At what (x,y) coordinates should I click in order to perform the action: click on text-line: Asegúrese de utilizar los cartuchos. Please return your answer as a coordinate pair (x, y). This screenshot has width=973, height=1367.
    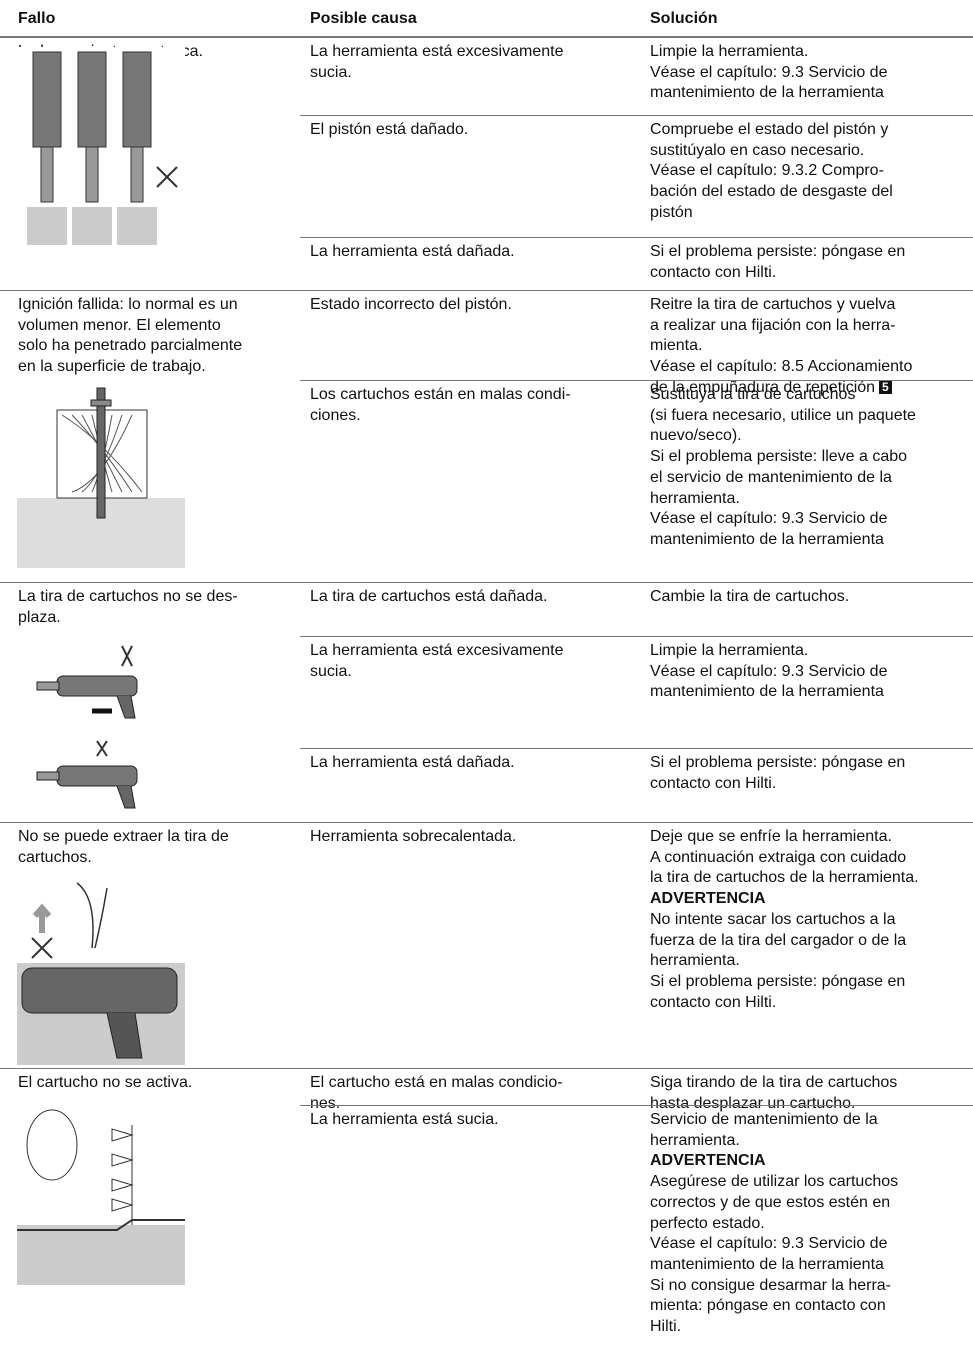
    Looking at the image, I should click on (774, 1182).